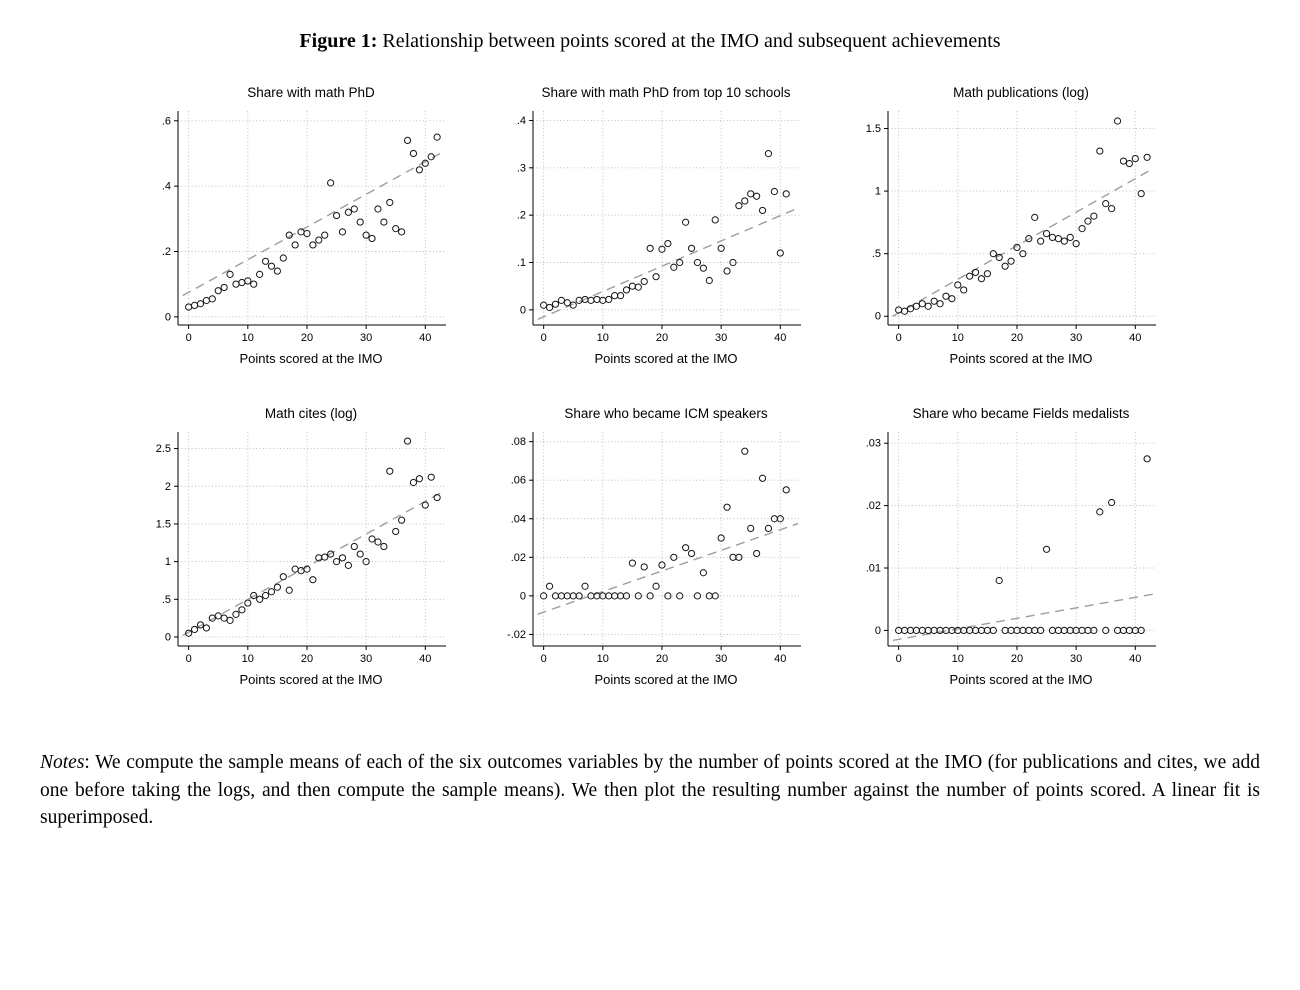 This screenshot has height=990, width=1300. What do you see at coordinates (654, 548) in the screenshot?
I see `scatter-plot: -.02 0 .02 .04 .06 .08 0 10 20 30 40` at bounding box center [654, 548].